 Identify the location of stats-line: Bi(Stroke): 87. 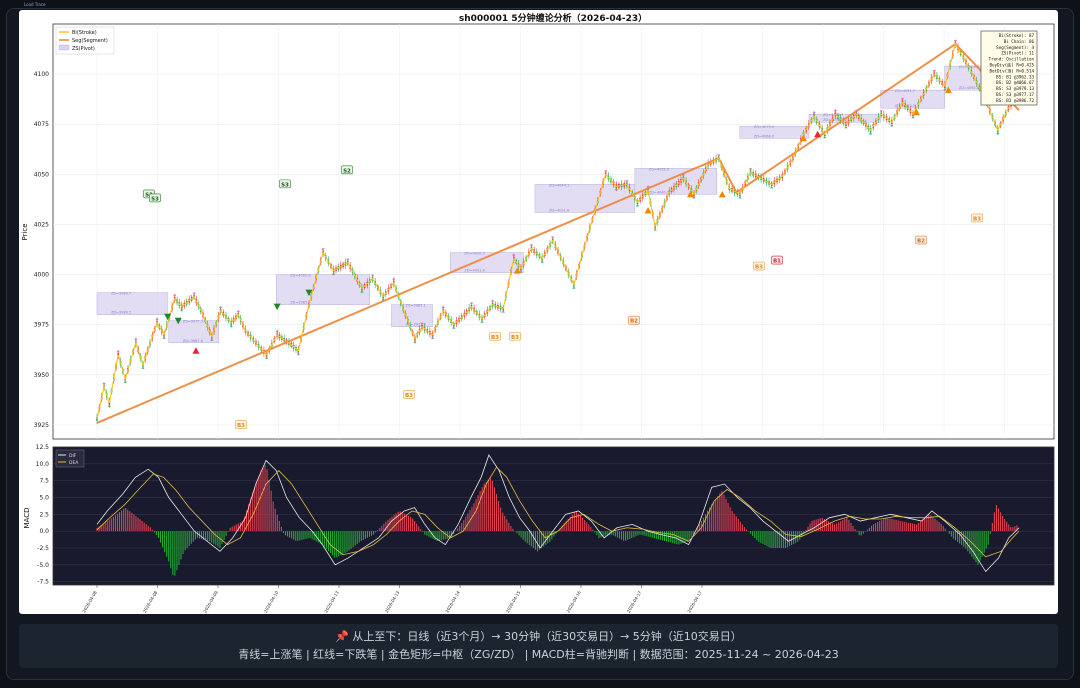
(1017, 35).